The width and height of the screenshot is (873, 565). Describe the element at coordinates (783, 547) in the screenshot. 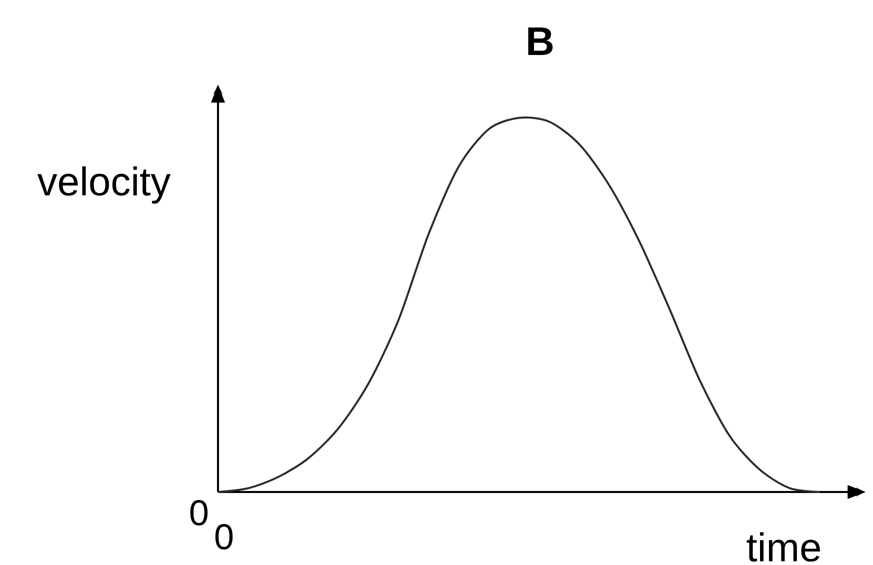

I see `x-axis-title: time` at that location.